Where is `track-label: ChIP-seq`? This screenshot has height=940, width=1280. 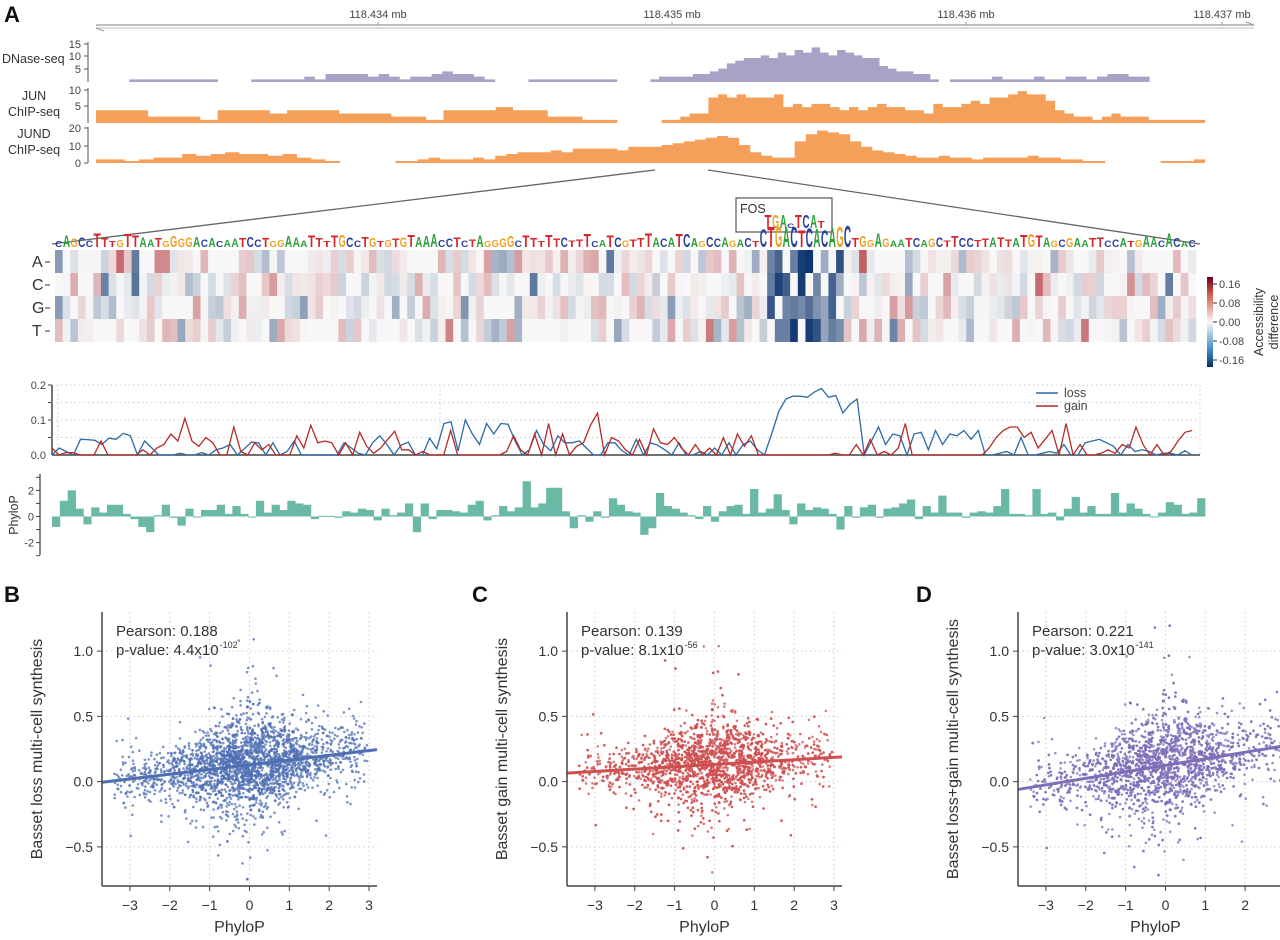
track-label: ChIP-seq is located at coordinates (34, 150).